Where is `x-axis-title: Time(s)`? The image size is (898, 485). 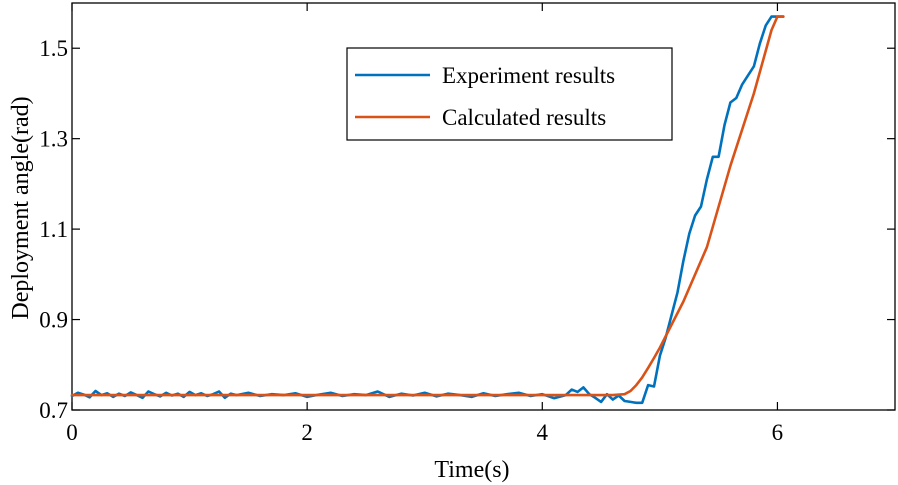
x-axis-title: Time(s) is located at coordinates (471, 470).